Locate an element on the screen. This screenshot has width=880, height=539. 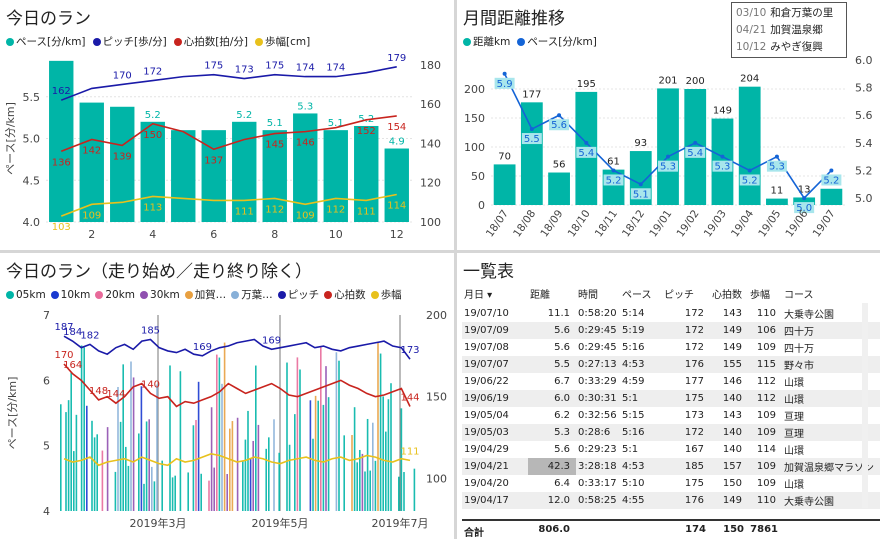
table-row: 19/05/03 5.3 0:28:6 5:16 172 140 109 亘理 is located at coordinates (671, 432).